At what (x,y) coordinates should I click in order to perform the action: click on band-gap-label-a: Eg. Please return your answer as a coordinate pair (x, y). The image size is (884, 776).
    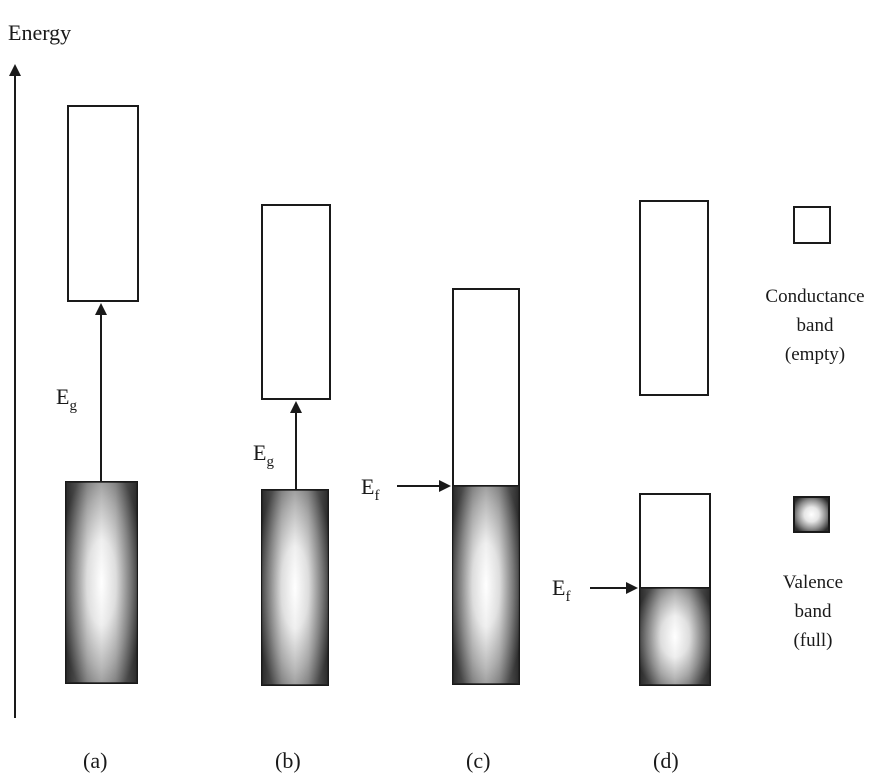
    Looking at the image, I should click on (66, 399).